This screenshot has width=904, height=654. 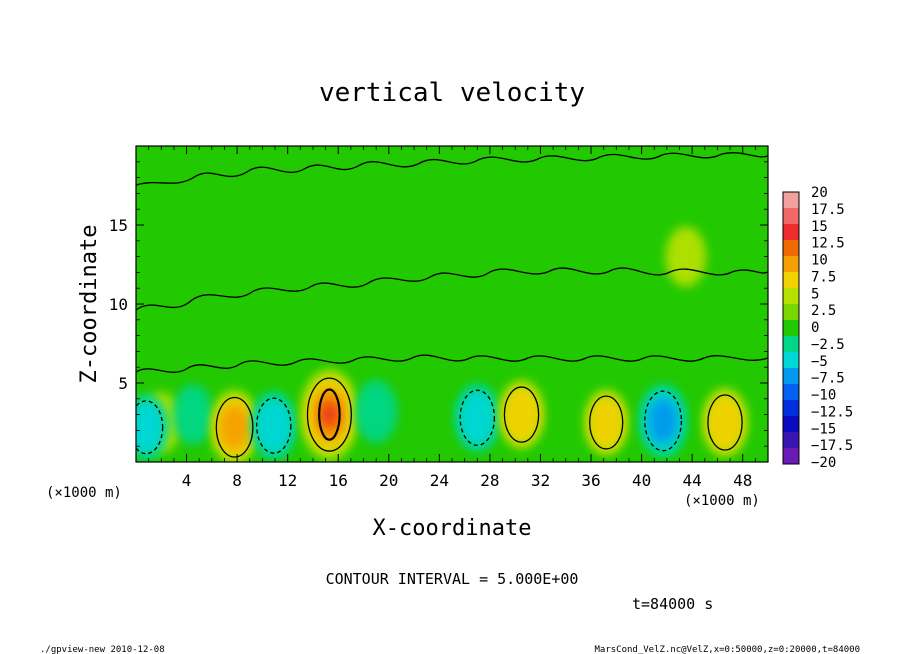 What do you see at coordinates (84, 493) in the screenshot?
I see `y-axis-unit: (×1000 m)` at bounding box center [84, 493].